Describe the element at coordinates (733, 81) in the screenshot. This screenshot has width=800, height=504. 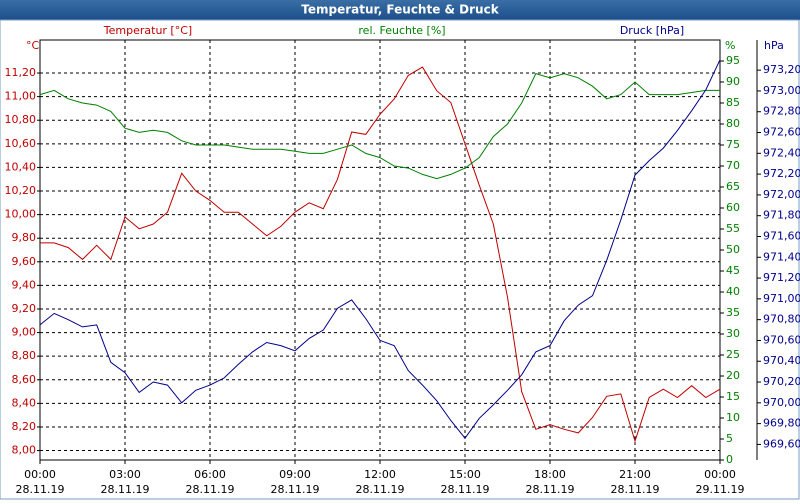
I see `y2-tick-label: 90` at that location.